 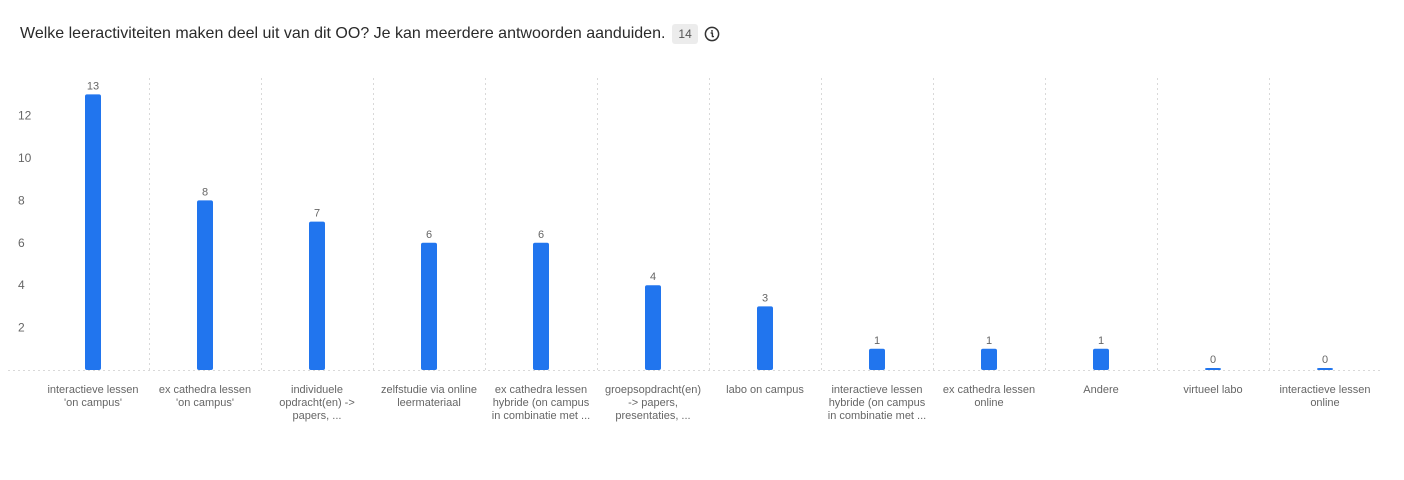 I want to click on data-label: 13, so click(x=93, y=86).